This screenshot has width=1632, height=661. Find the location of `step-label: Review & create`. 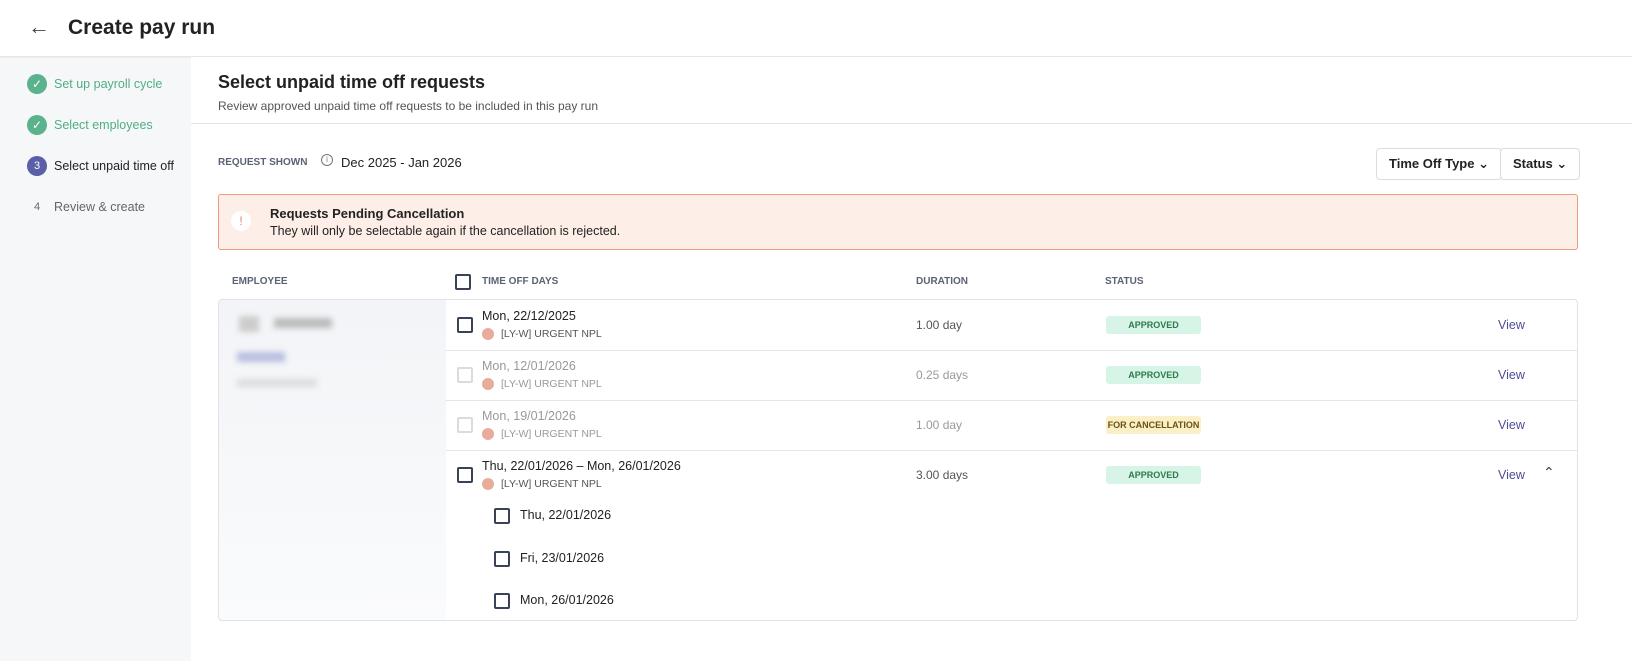

step-label: Review & create is located at coordinates (100, 207).